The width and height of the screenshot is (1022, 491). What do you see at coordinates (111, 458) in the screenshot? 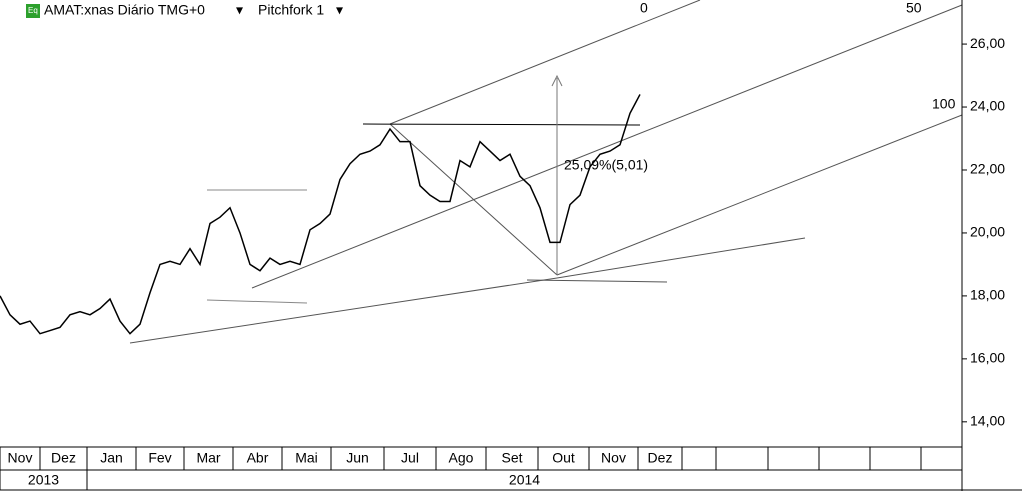
I see `x-tick-label: Jan` at bounding box center [111, 458].